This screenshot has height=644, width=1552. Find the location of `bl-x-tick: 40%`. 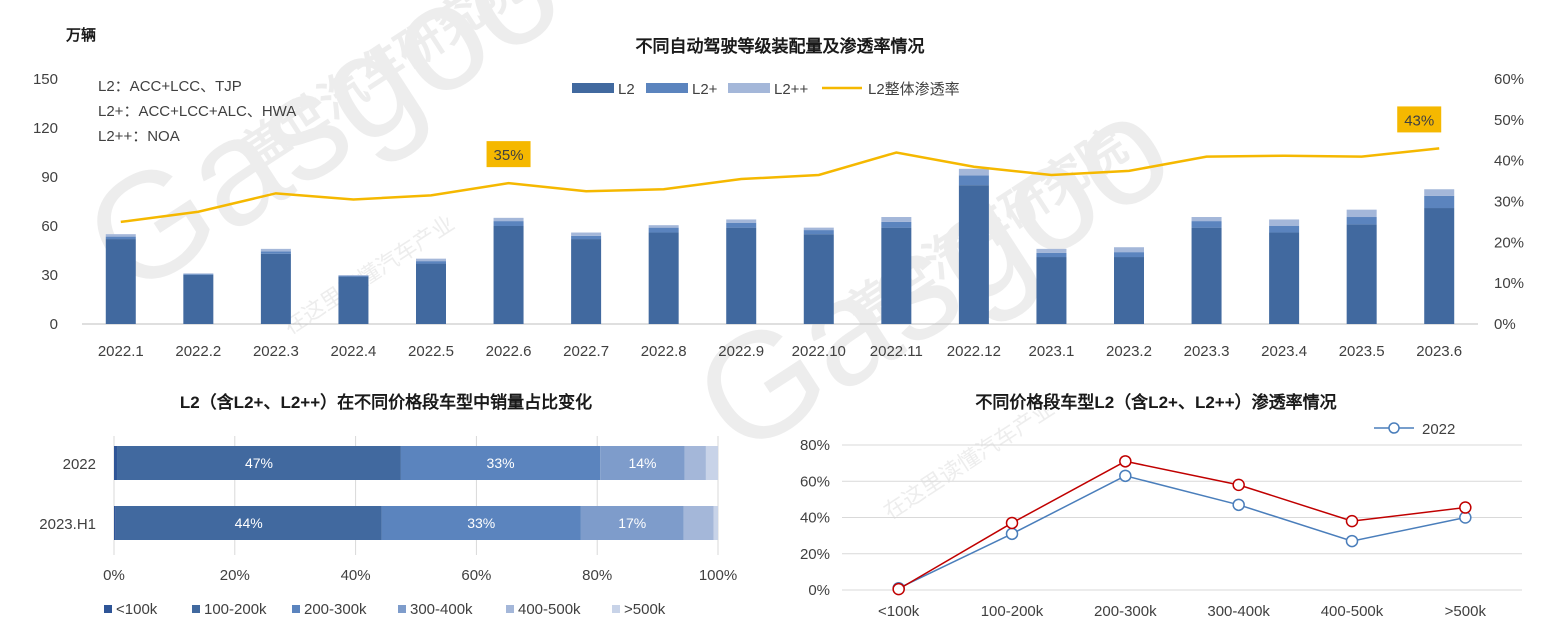

bl-x-tick: 40% is located at coordinates (356, 575).